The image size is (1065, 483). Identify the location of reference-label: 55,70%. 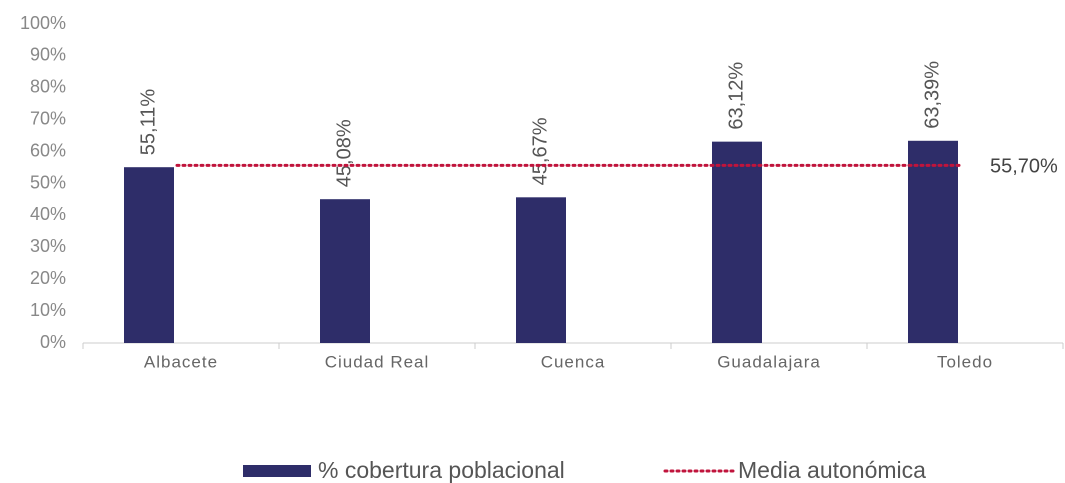
(1024, 167).